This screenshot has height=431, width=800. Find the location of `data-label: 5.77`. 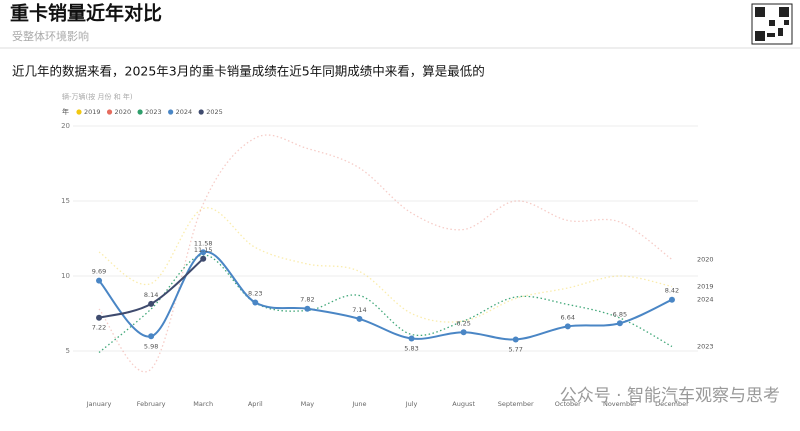

data-label: 5.77 is located at coordinates (515, 349).